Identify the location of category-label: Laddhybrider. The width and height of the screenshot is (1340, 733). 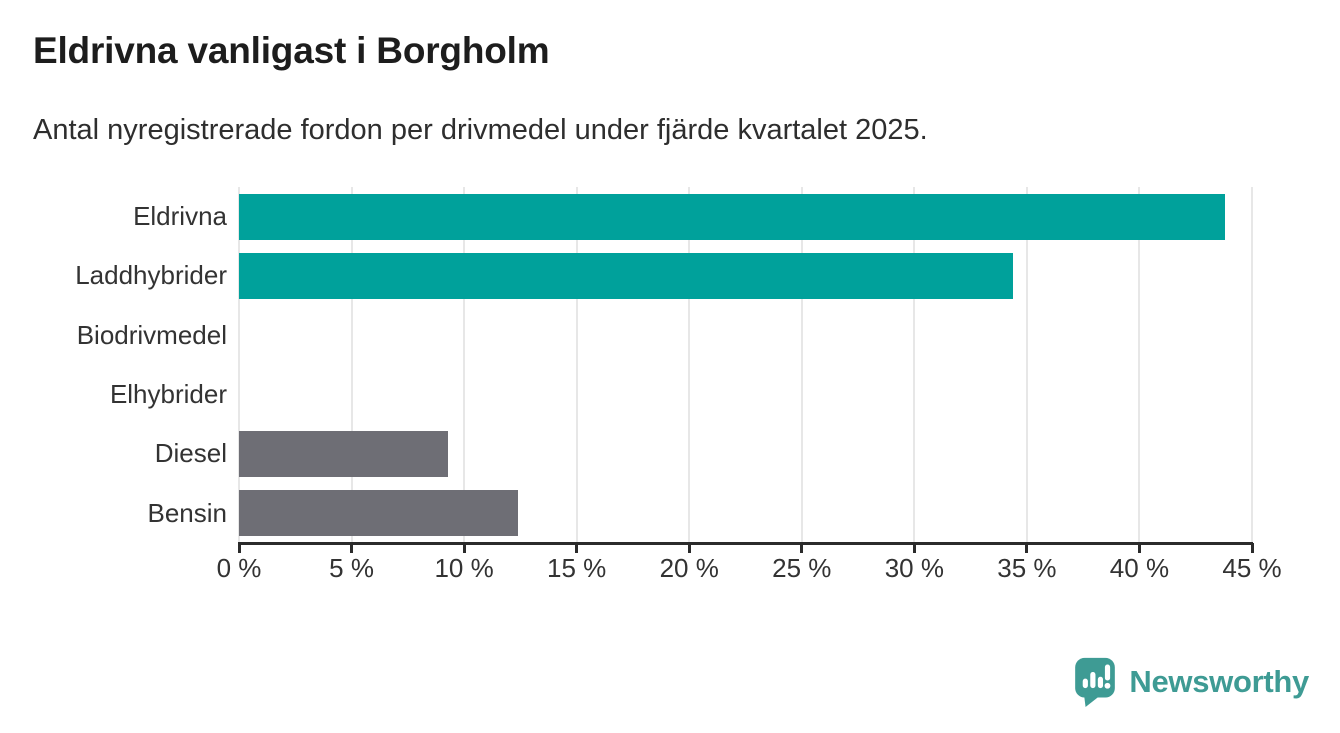
(151, 275).